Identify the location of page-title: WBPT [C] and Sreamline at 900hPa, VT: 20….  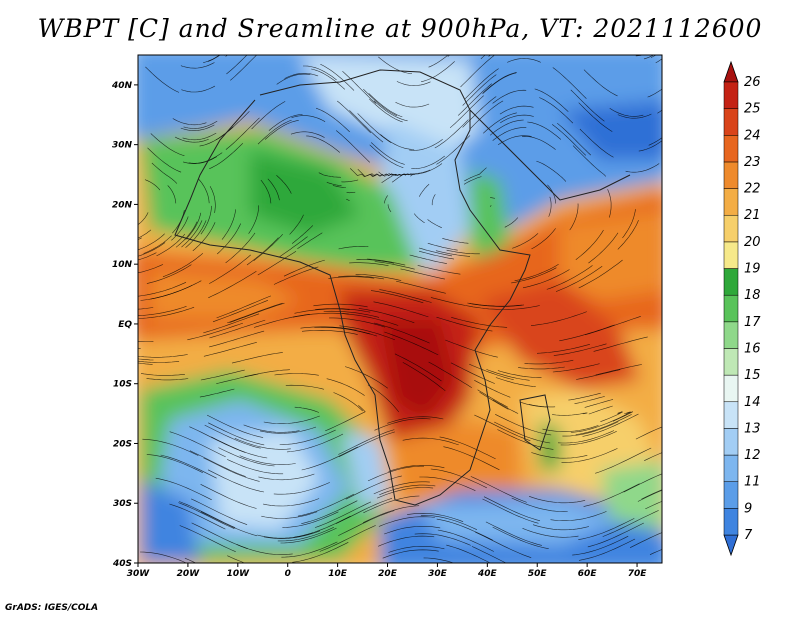
(400, 28).